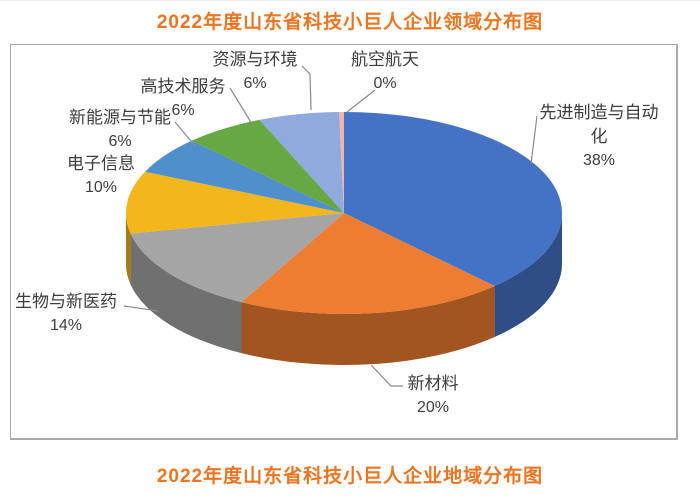 The width and height of the screenshot is (700, 502). I want to click on slice-label-advanced-manufacturing: 先进制造与自动化 38%, so click(599, 137).